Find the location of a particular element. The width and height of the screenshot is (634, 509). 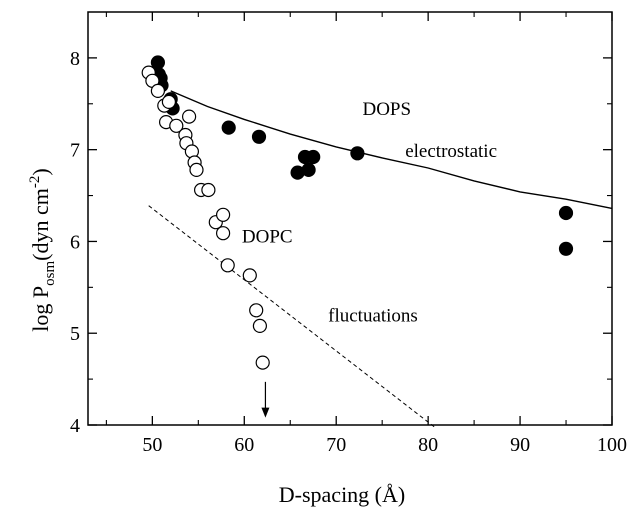

y-tick-label: 8 is located at coordinates (75, 59).